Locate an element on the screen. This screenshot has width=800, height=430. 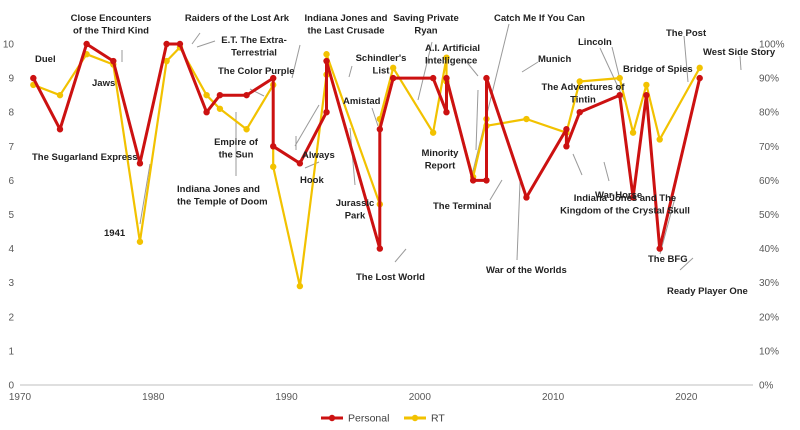
annotation-jurassic-park: Jurassic is located at coordinates (355, 203).